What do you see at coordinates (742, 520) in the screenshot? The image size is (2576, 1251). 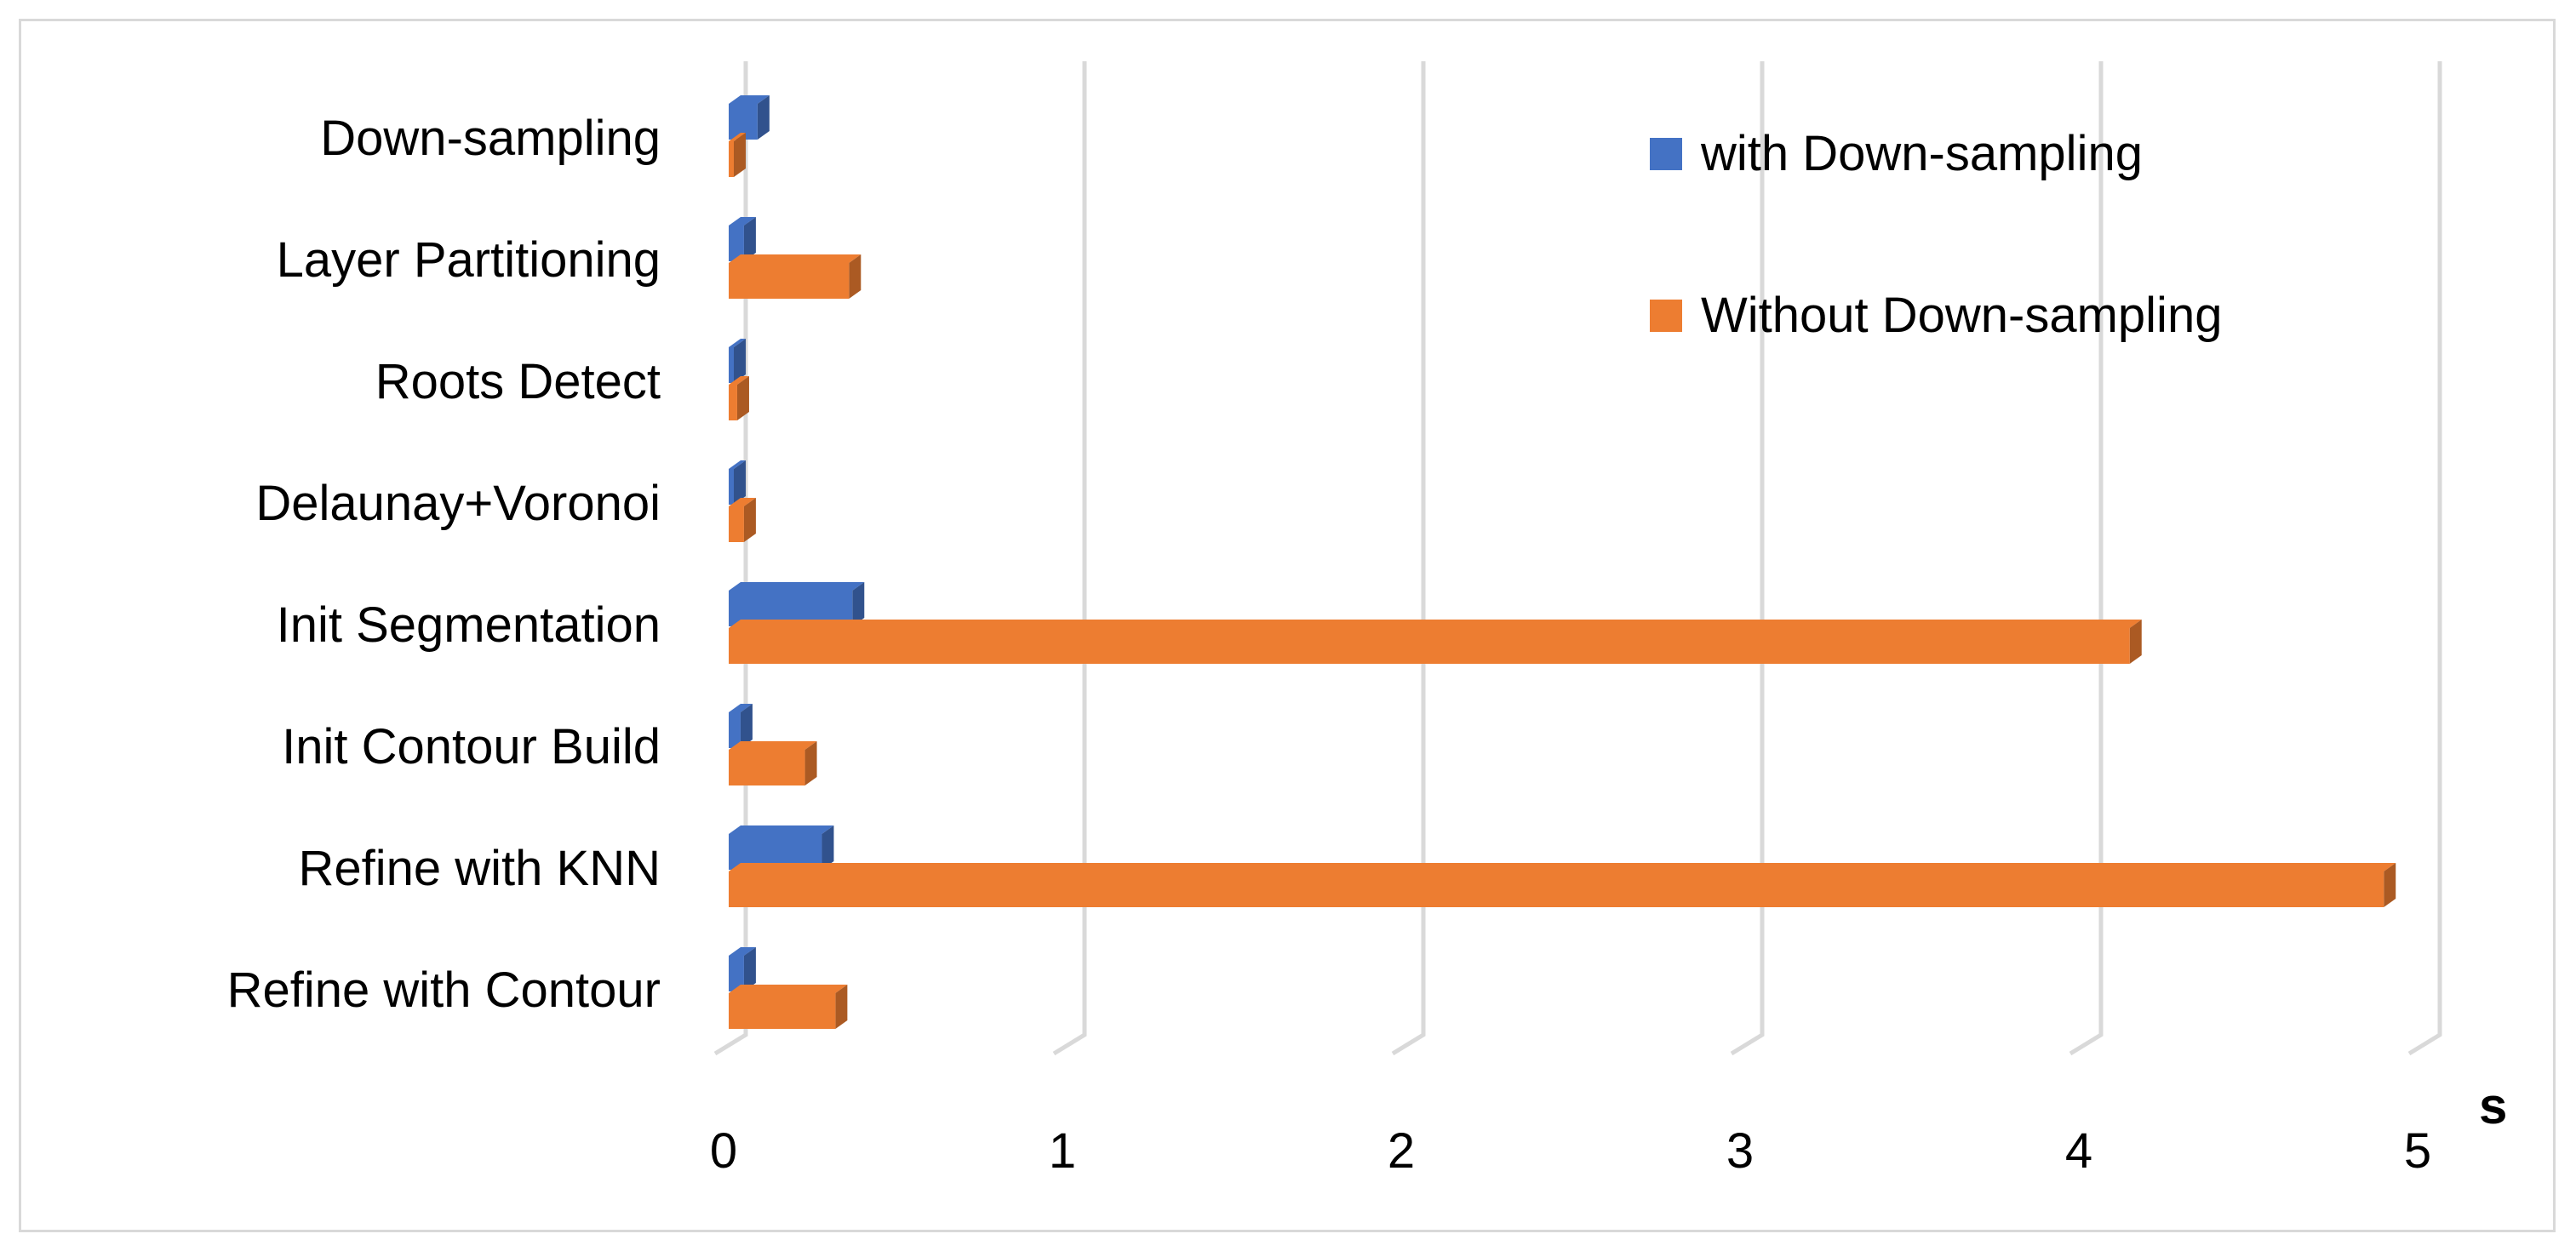 I see `bar-without-down-sampling-delaunay-voronoi` at bounding box center [742, 520].